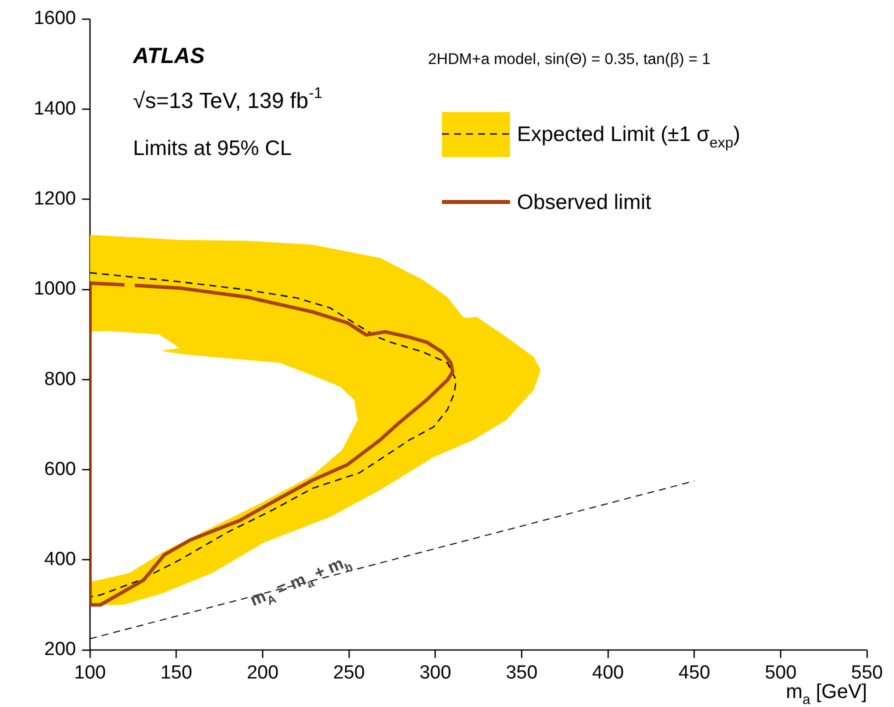  I want to click on x-tick-label: 450, so click(694, 673).